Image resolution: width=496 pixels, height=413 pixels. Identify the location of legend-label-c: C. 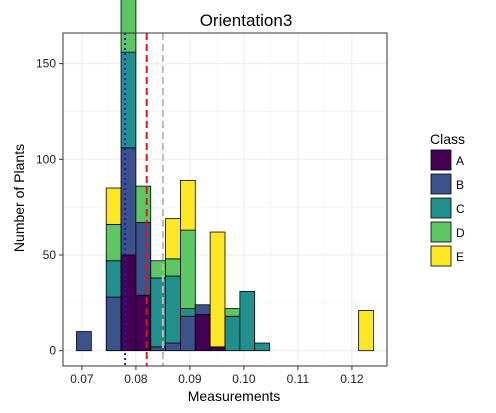
(460, 209).